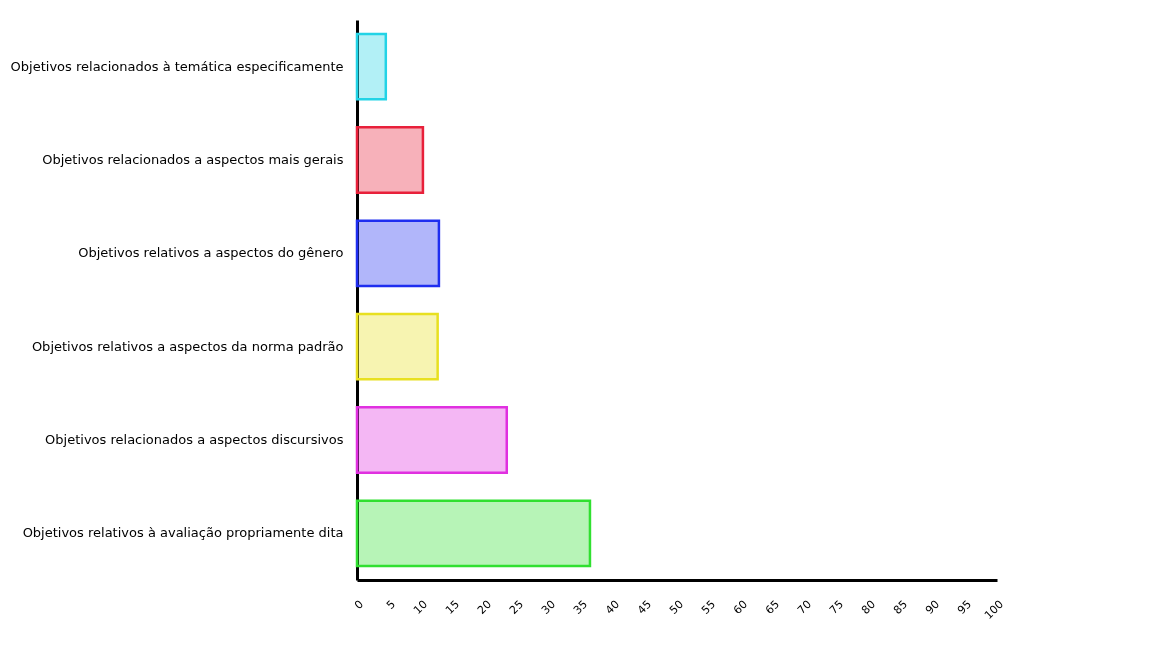 Image resolution: width=1169 pixels, height=648 pixels. I want to click on x-tick-label: 85, so click(900, 607).